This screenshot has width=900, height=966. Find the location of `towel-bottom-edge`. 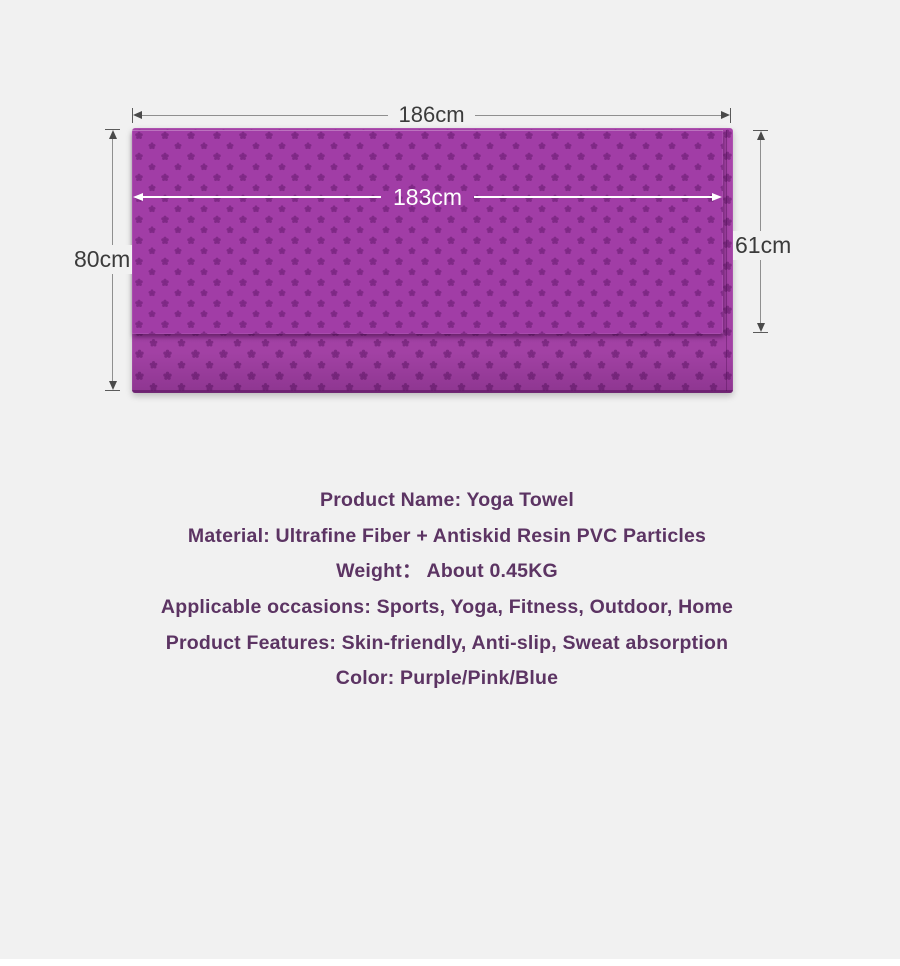

towel-bottom-edge is located at coordinates (432, 391).